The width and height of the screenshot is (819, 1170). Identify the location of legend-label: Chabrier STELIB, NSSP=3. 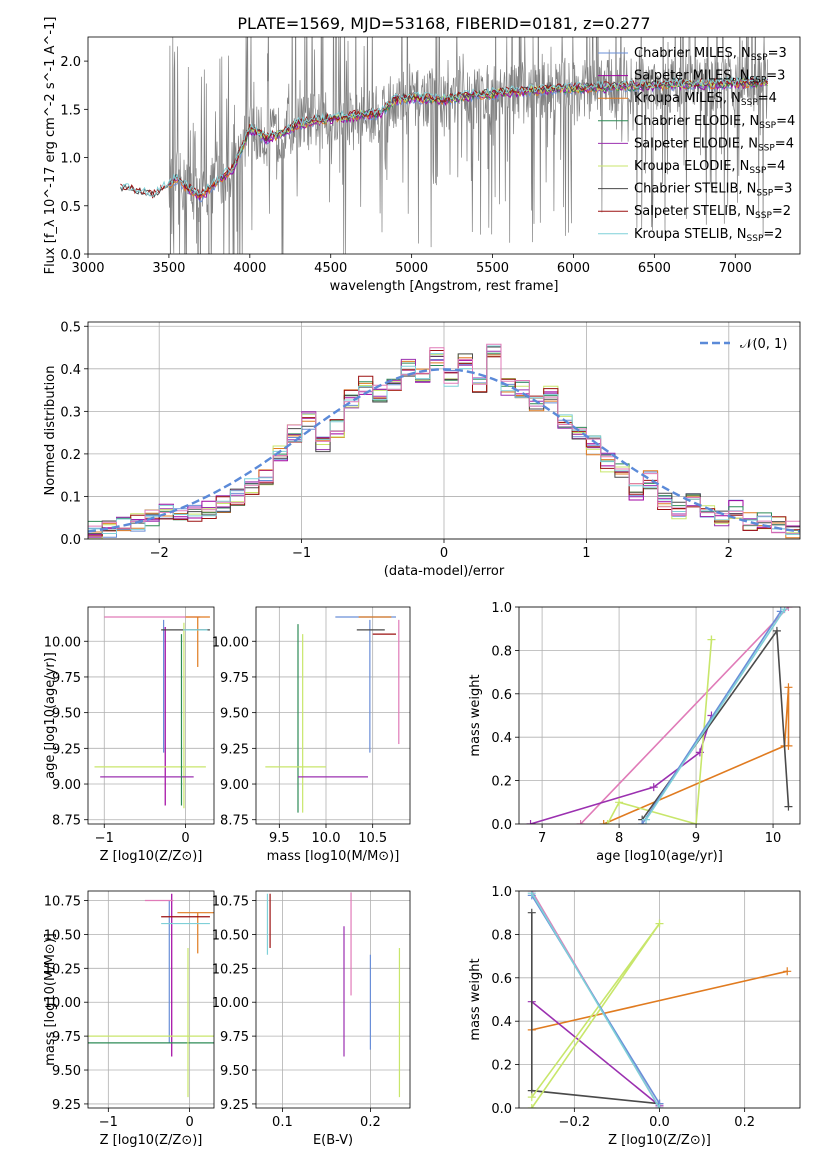
(713, 190).